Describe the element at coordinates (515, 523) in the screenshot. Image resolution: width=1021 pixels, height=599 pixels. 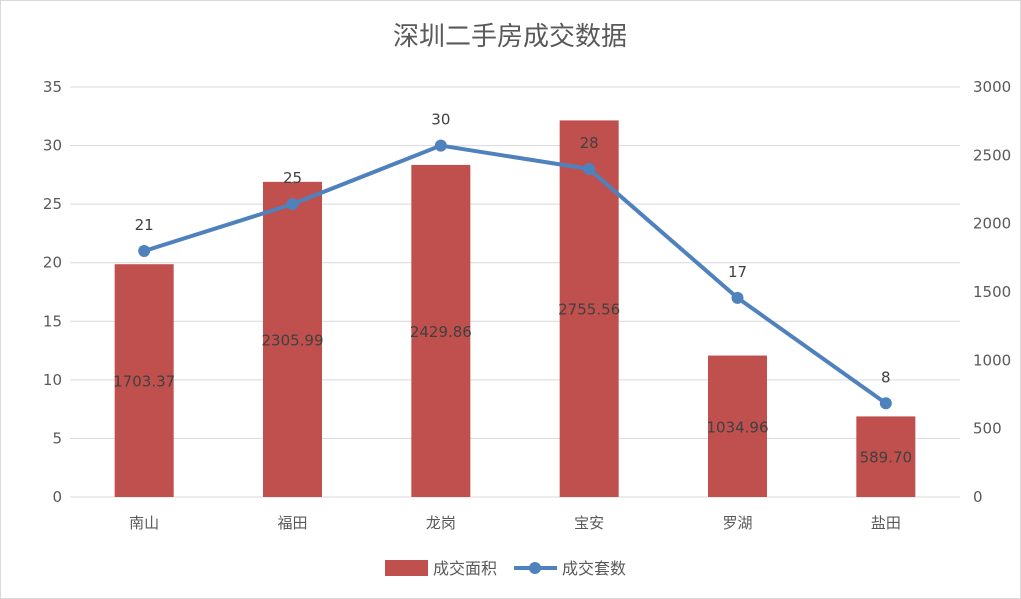
I see `category-axis-labels: 南山 福田 龙岗 宝安 罗湖 盐田` at that location.